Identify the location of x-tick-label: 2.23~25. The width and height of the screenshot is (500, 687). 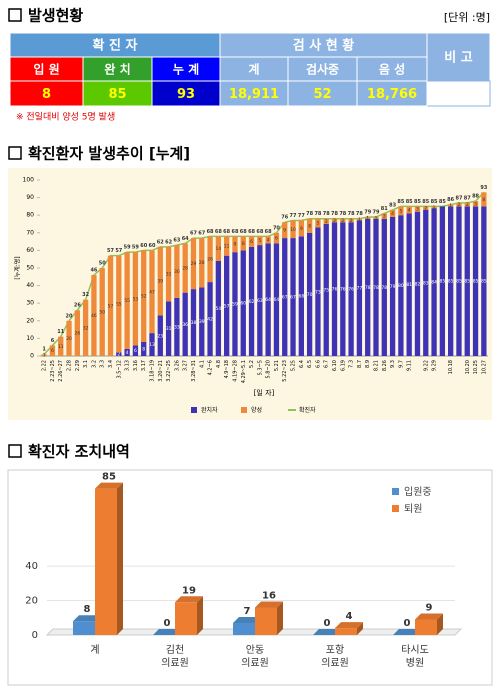
(53, 371).